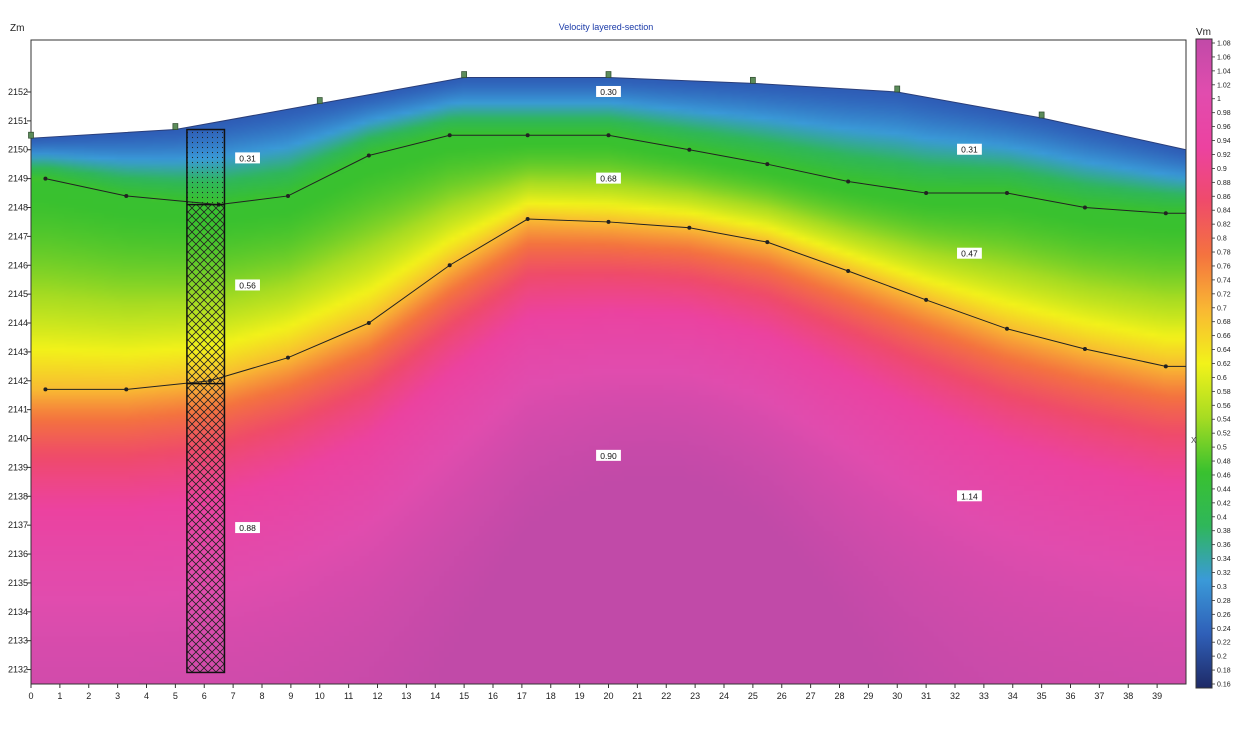 The image size is (1256, 737). I want to click on x-tick-label: 37, so click(1099, 696).